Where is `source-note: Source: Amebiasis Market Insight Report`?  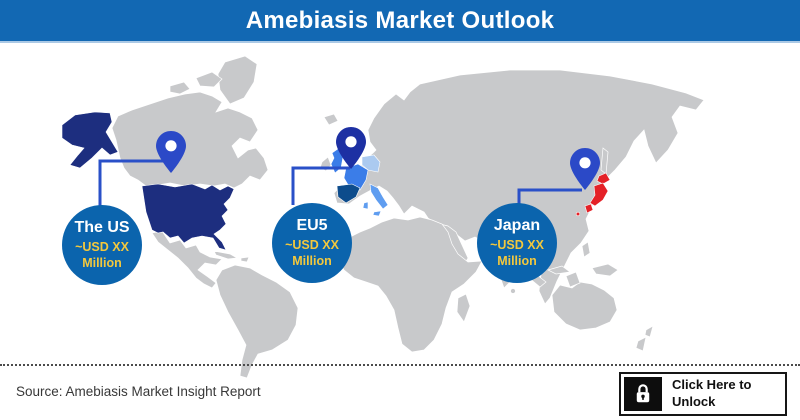 source-note: Source: Amebiasis Market Insight Report is located at coordinates (138, 391).